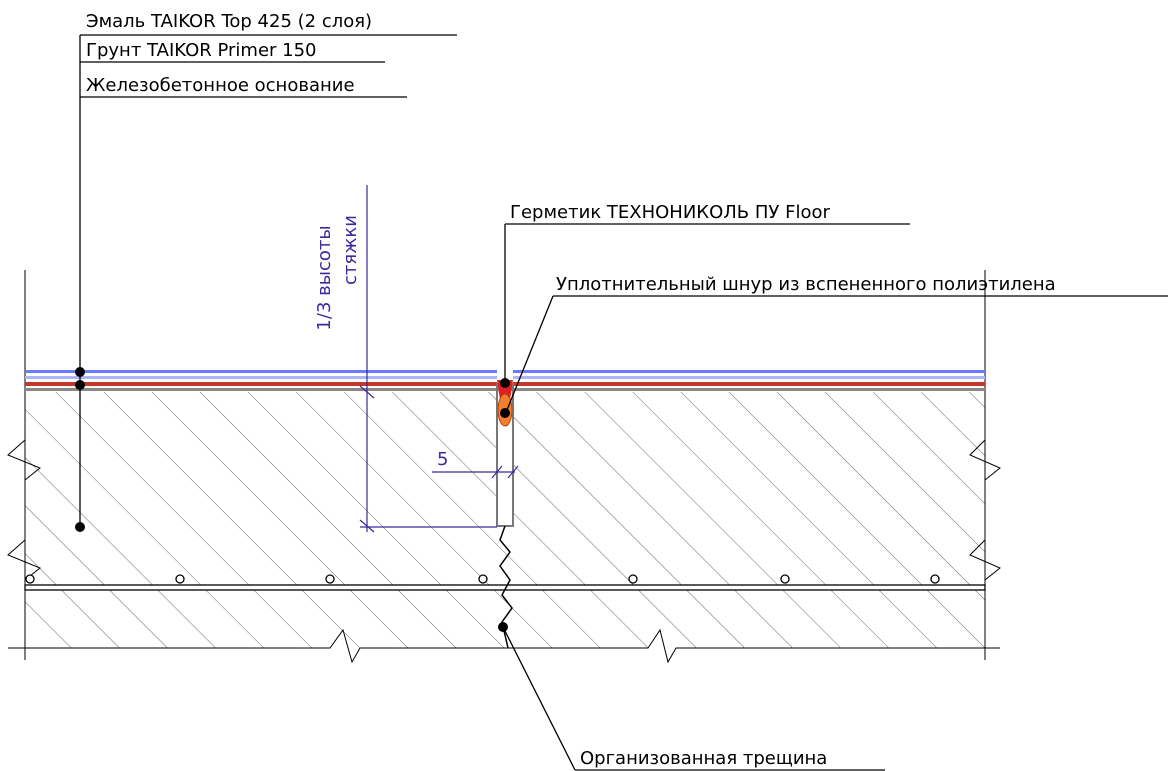 Image resolution: width=1175 pixels, height=771 pixels. Describe the element at coordinates (229, 21) in the screenshot. I see `label-enamel: Эмаль TAIKOR Top 425 (2 слоя)` at that location.